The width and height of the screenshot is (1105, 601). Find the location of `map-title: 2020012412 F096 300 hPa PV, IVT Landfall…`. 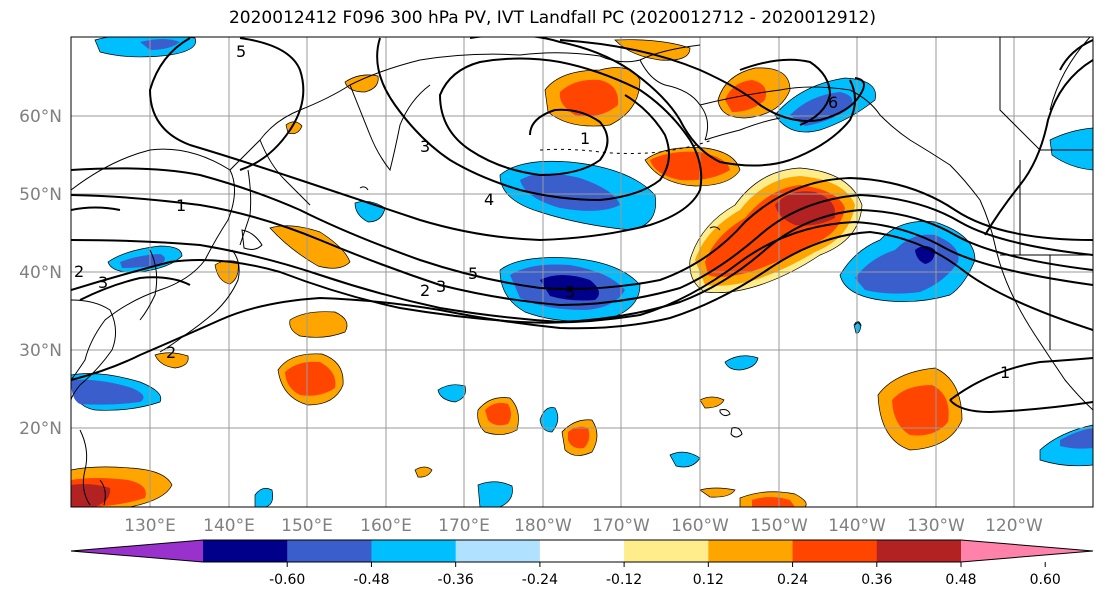

map-title: 2020012412 F096 300 hPa PV, IVT Landfall… is located at coordinates (552, 18).